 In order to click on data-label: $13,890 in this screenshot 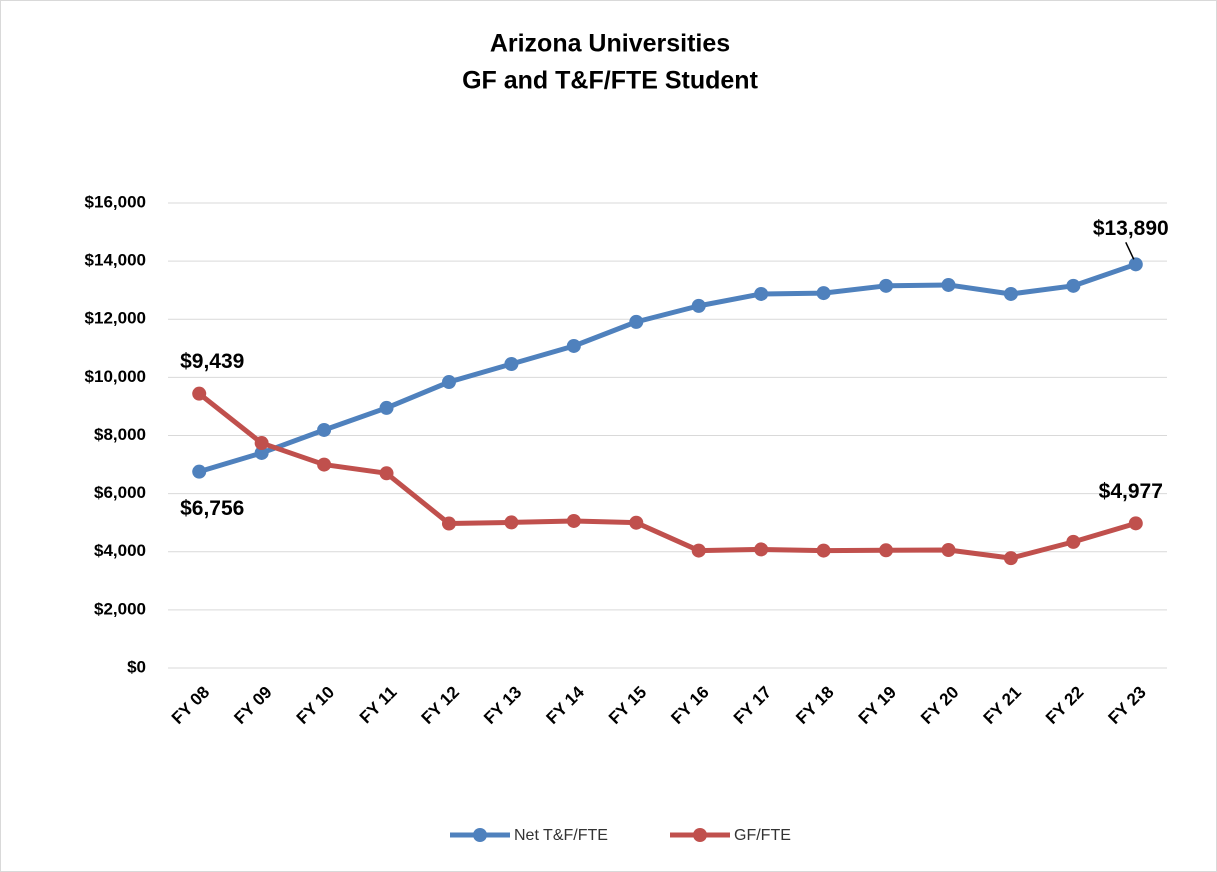, I will do `click(1131, 228)`.